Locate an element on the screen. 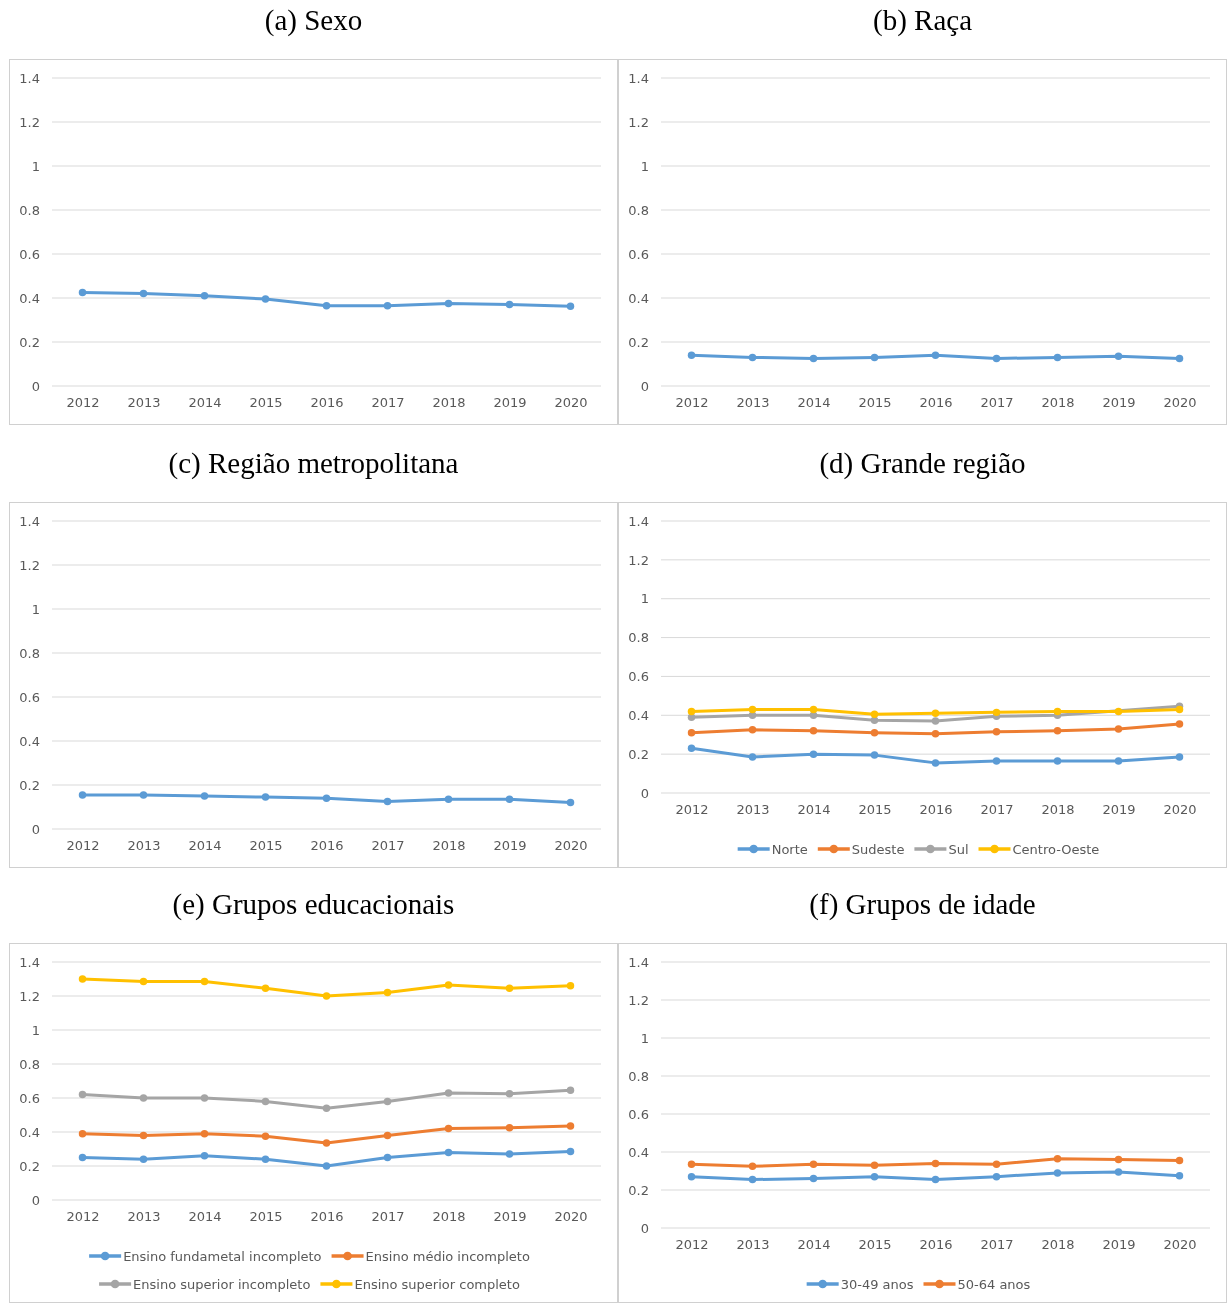  x-tick-label: 2012 is located at coordinates (83, 846).